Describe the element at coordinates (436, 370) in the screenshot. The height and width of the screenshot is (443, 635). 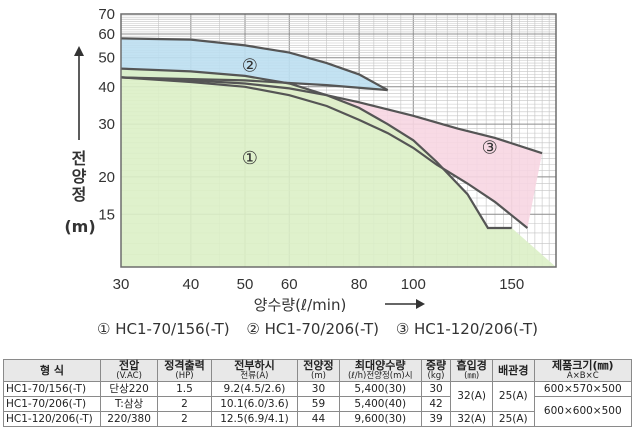
I see `header-weight: 중량 (kg)` at that location.